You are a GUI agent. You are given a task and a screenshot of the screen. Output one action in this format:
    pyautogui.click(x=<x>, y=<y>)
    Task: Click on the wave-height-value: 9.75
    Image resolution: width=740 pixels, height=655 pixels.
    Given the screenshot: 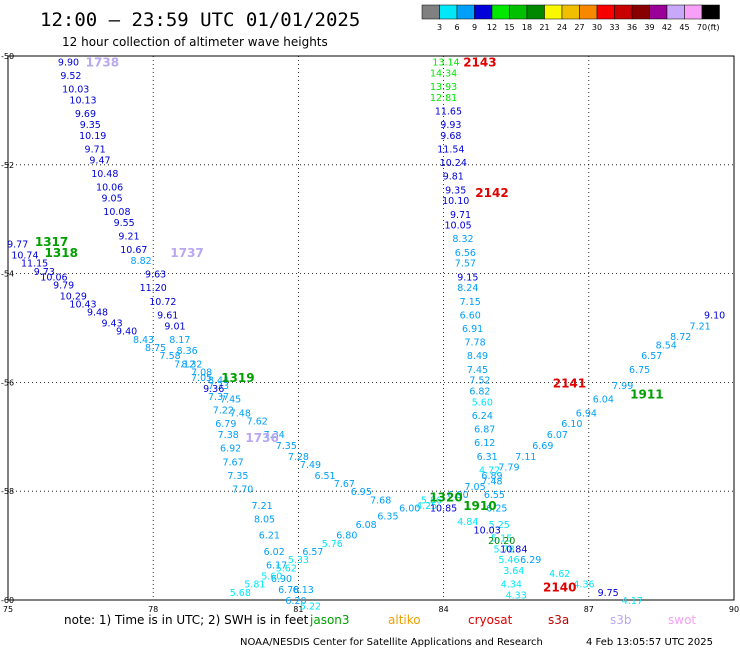 What is the action you would take?
    pyautogui.click(x=608, y=593)
    